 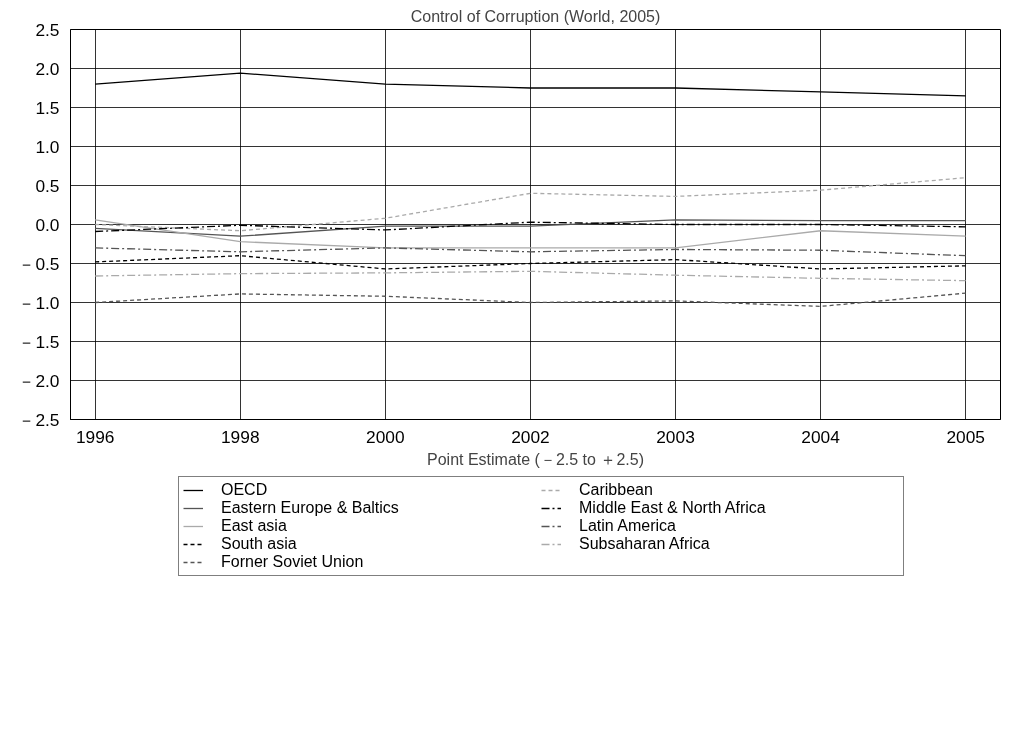 What do you see at coordinates (616, 490) in the screenshot?
I see `legend-label: Caribbean` at bounding box center [616, 490].